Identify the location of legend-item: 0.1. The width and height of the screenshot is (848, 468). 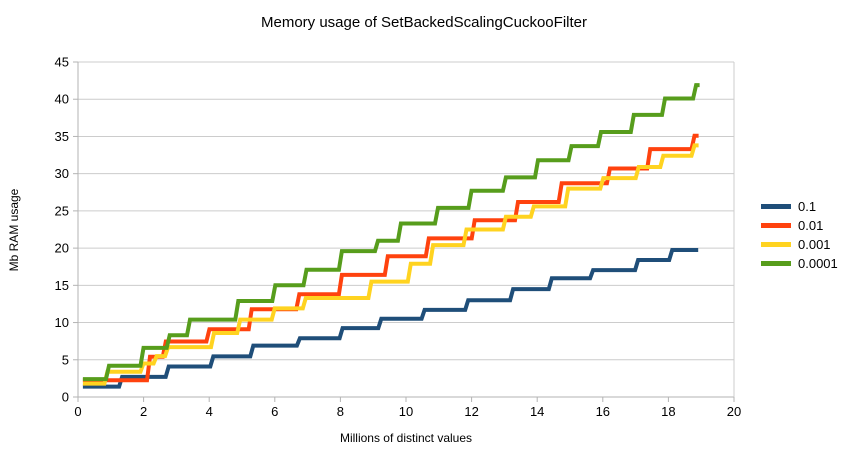
(799, 206).